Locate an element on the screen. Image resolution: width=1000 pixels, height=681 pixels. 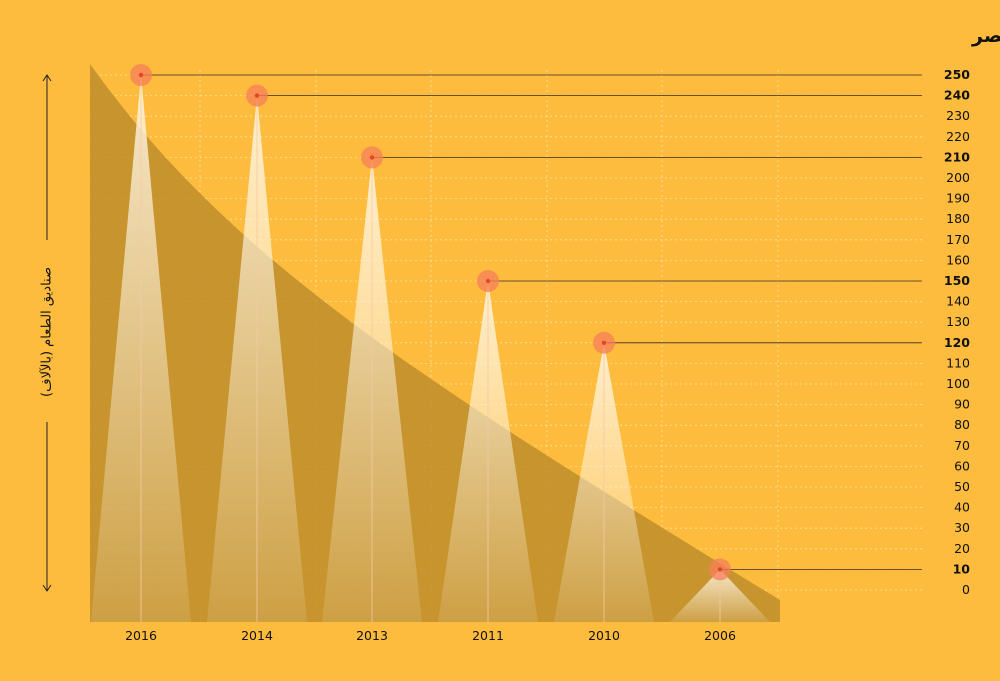
x-tick-label: 2016 is located at coordinates (141, 635).